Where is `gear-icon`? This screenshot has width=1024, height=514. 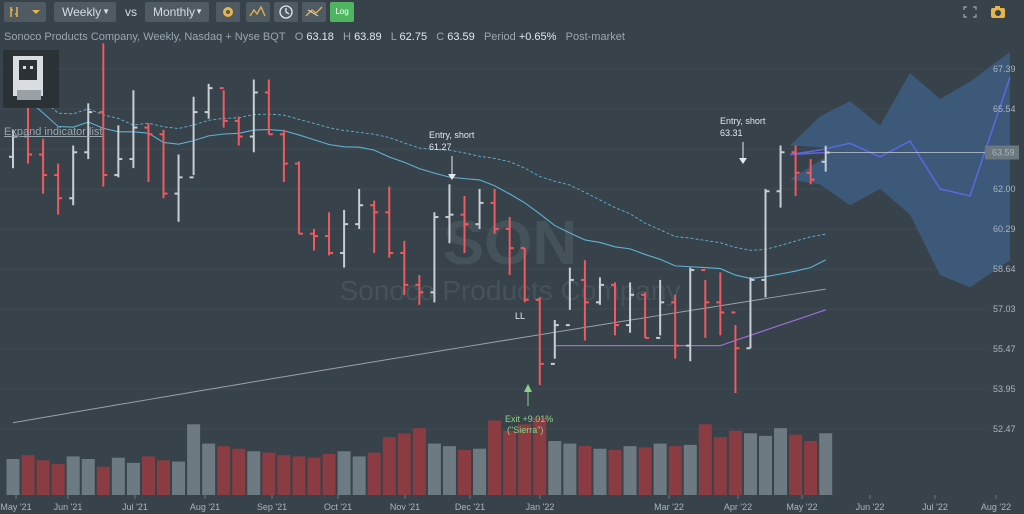 gear-icon is located at coordinates (228, 12).